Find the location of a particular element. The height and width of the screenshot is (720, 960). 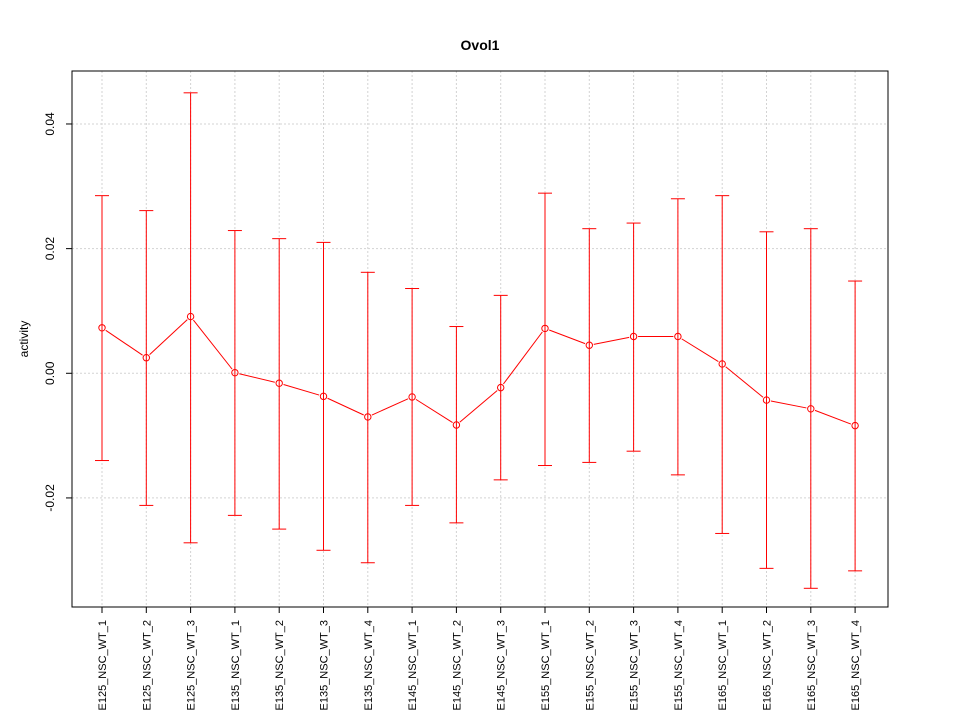

y-tick-label: -0.02 is located at coordinates (50, 498).